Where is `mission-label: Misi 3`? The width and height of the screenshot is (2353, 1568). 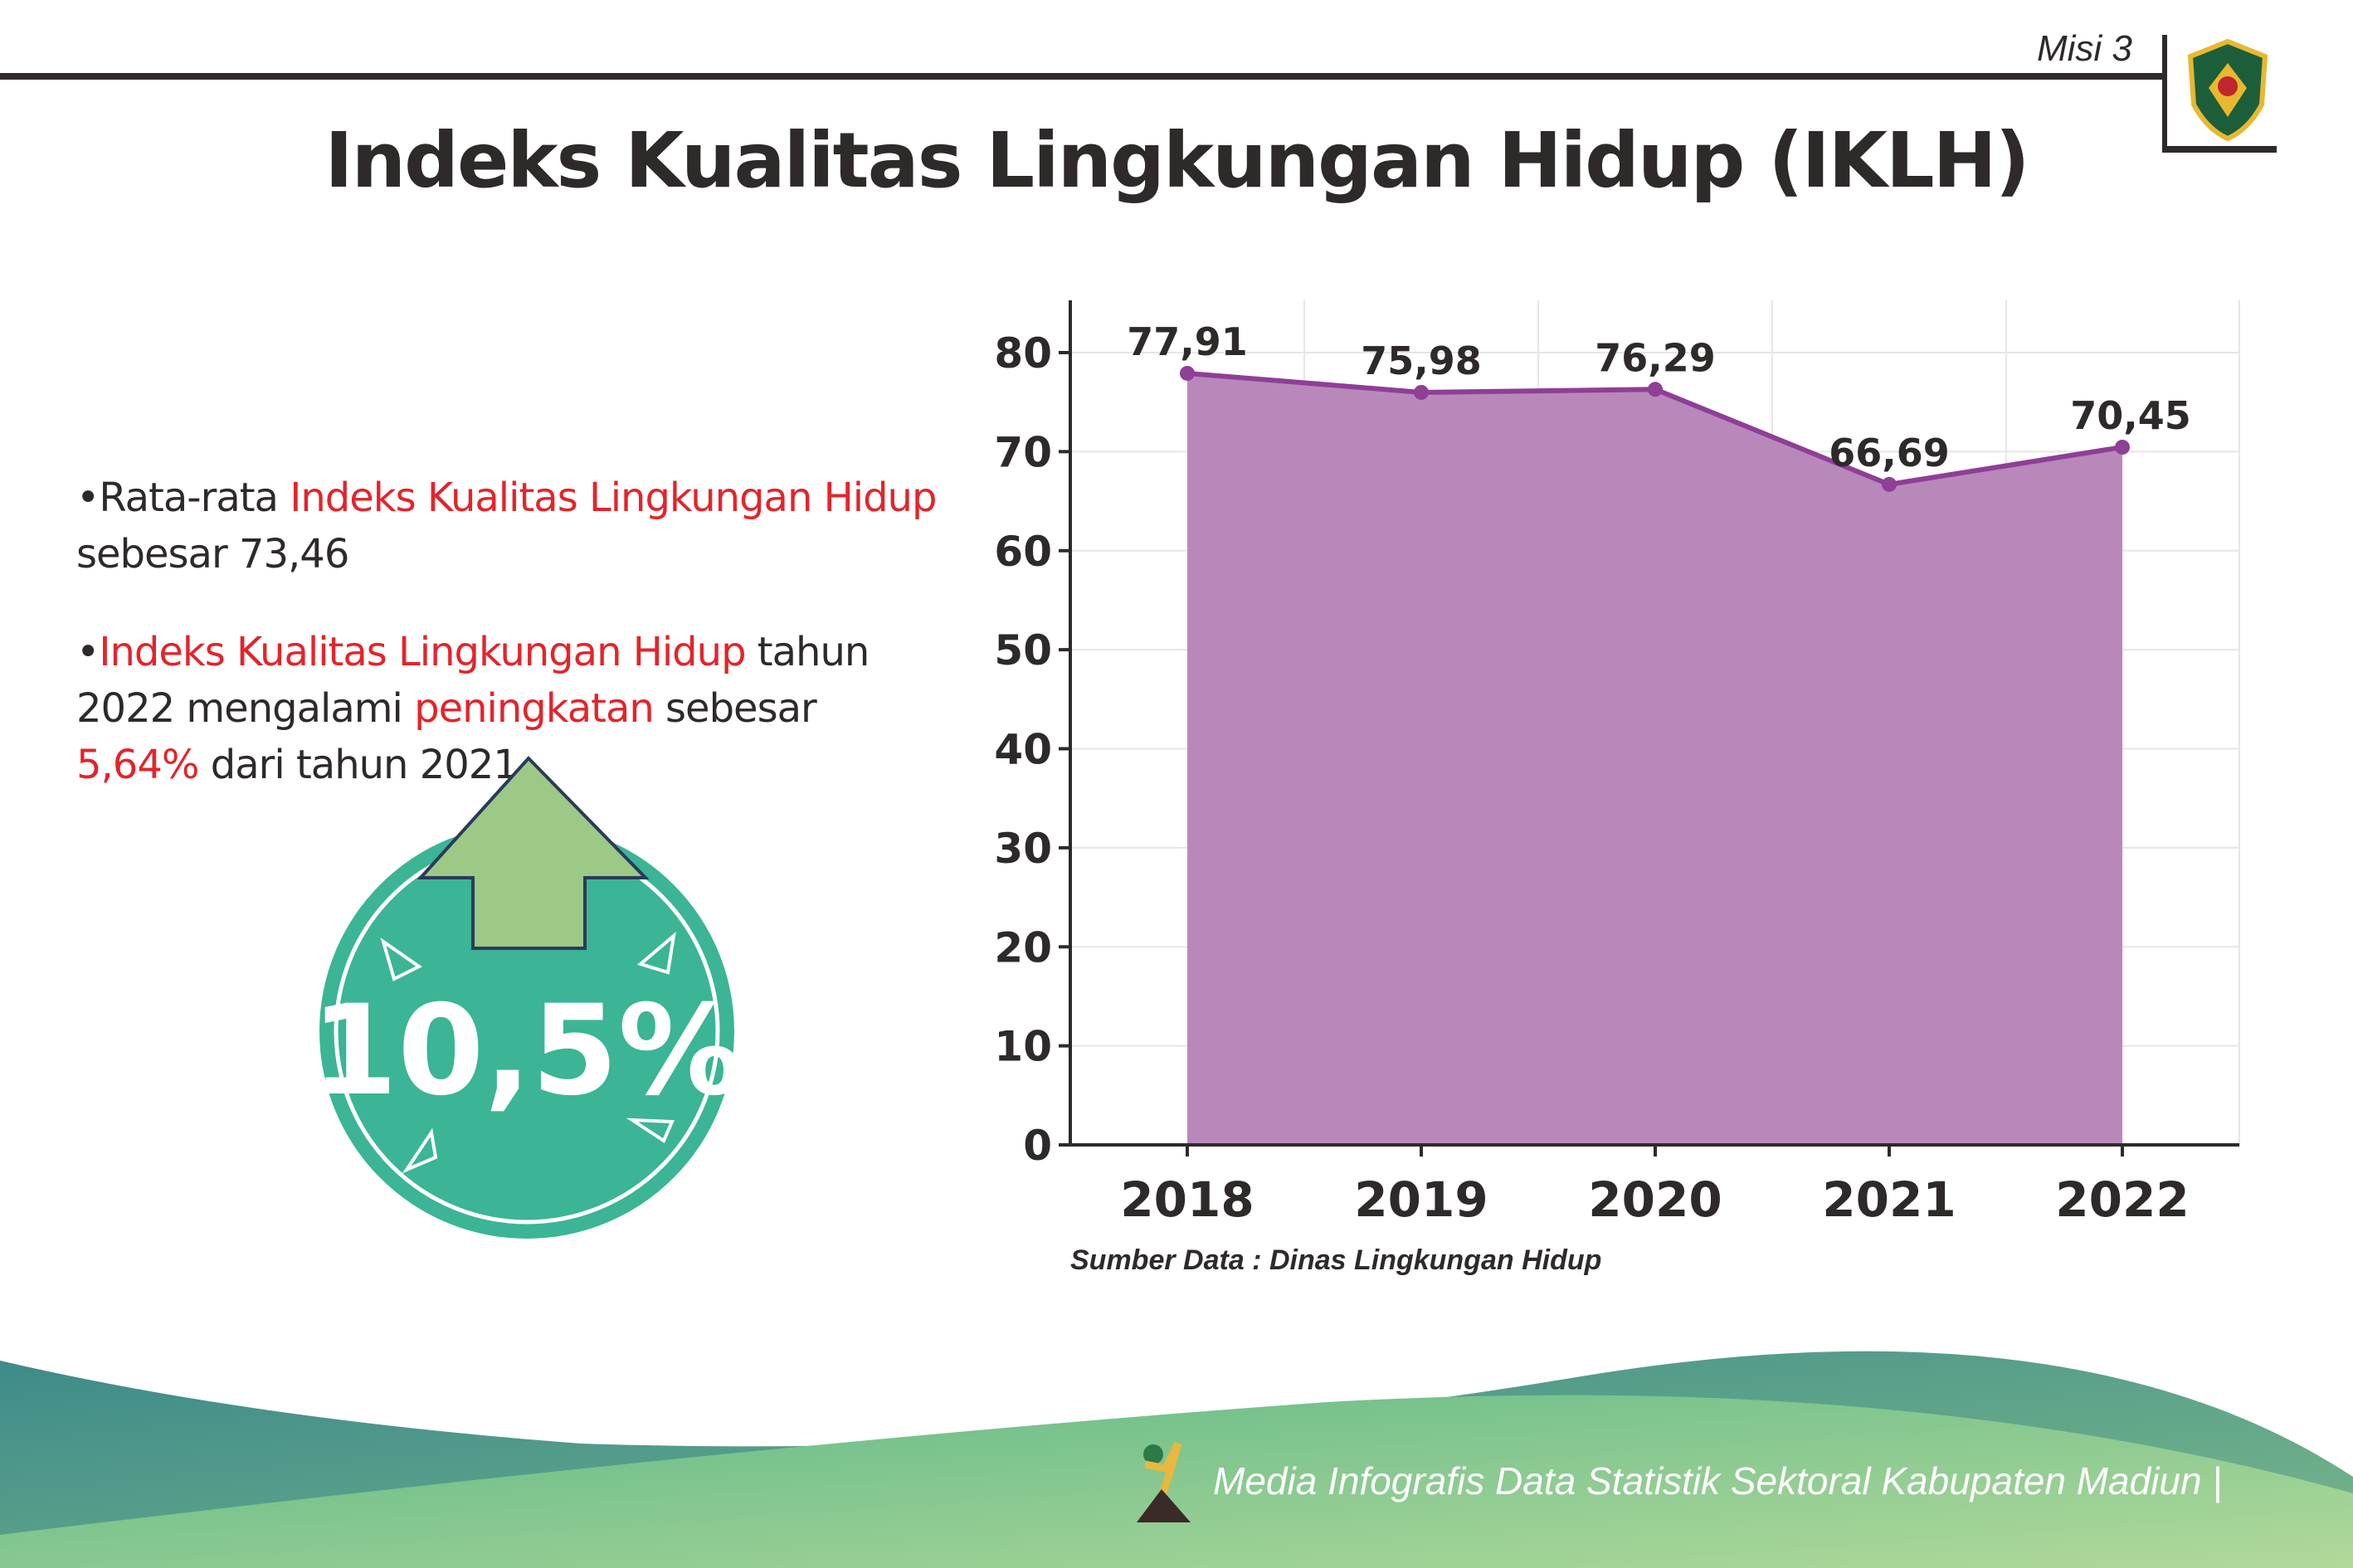 mission-label: Misi 3 is located at coordinates (2084, 48).